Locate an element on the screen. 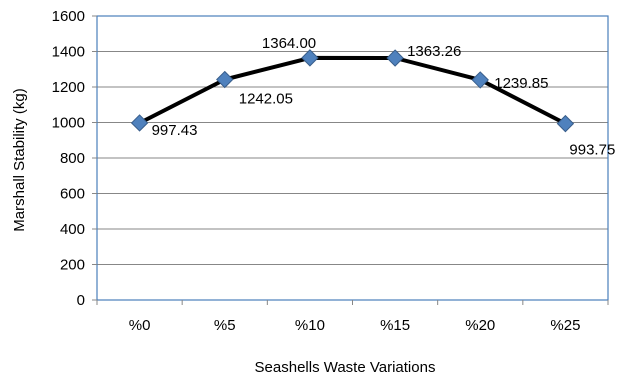 The width and height of the screenshot is (631, 378). x-axis-title: Seashells Waste Variations is located at coordinates (345, 367).